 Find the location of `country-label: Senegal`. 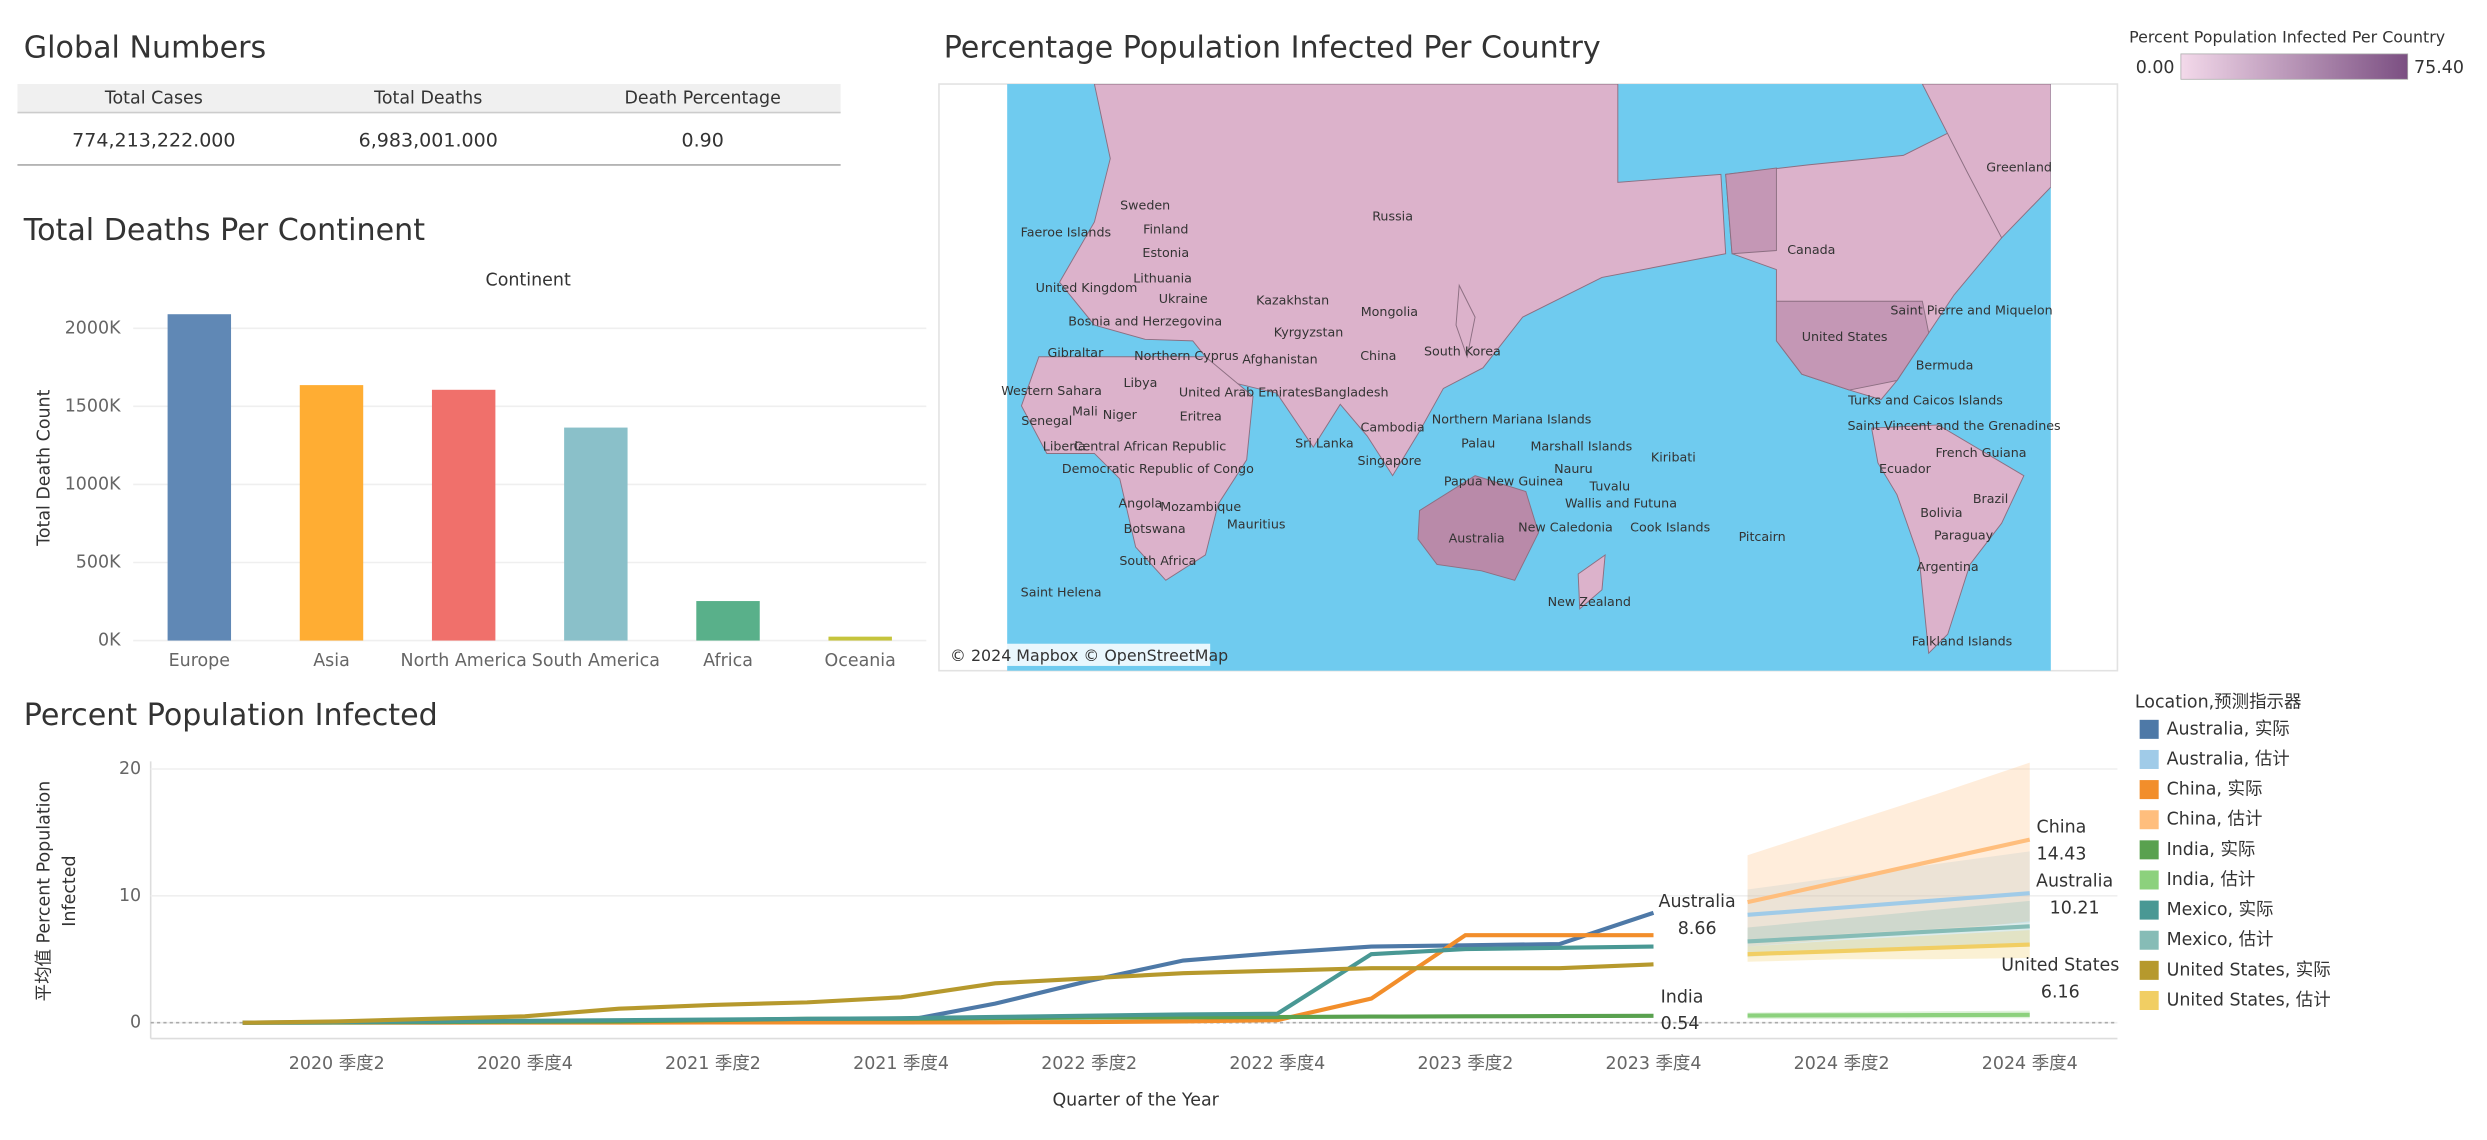

country-label: Senegal is located at coordinates (1046, 420).